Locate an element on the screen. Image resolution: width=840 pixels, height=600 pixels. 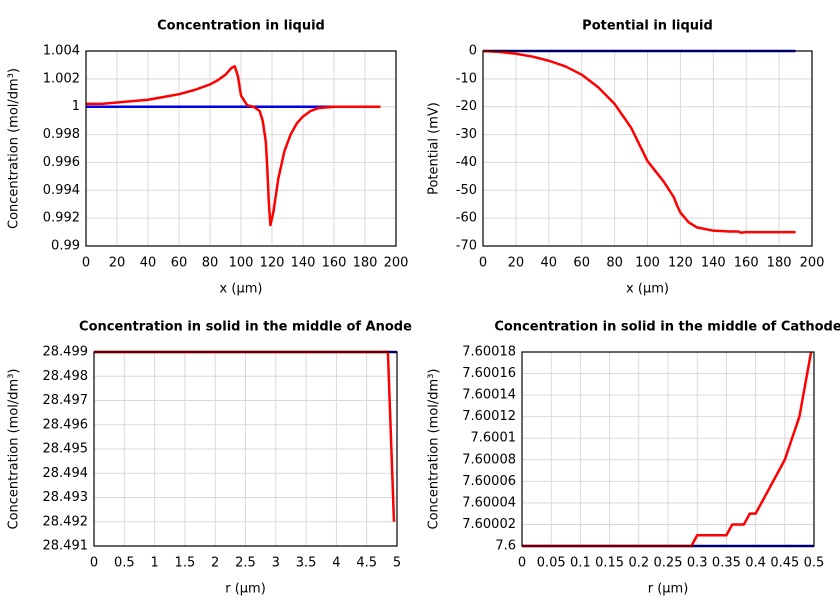
y-tick-label: 7.60012 is located at coordinates (489, 416).